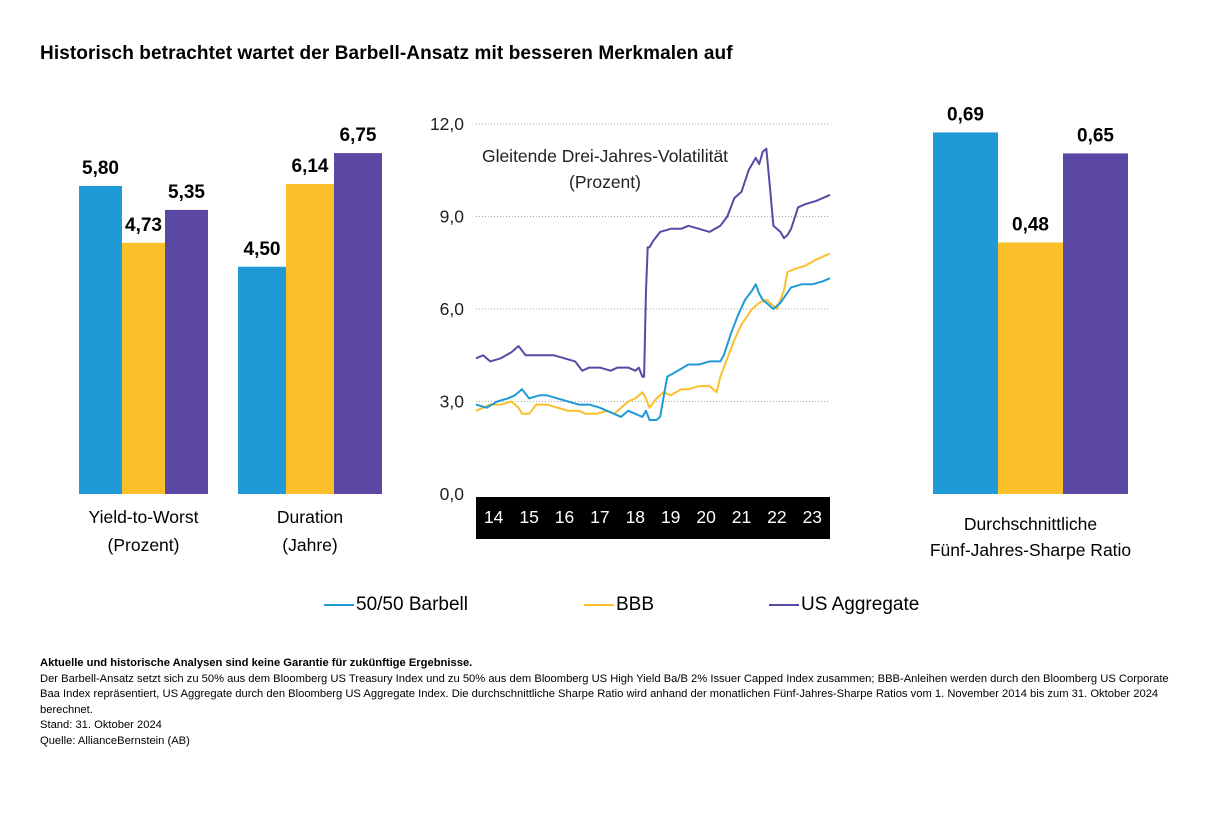 This screenshot has height=816, width=1213. Describe the element at coordinates (358, 135) in the screenshot. I see `bar-value-1-aggregate: 6,75` at that location.